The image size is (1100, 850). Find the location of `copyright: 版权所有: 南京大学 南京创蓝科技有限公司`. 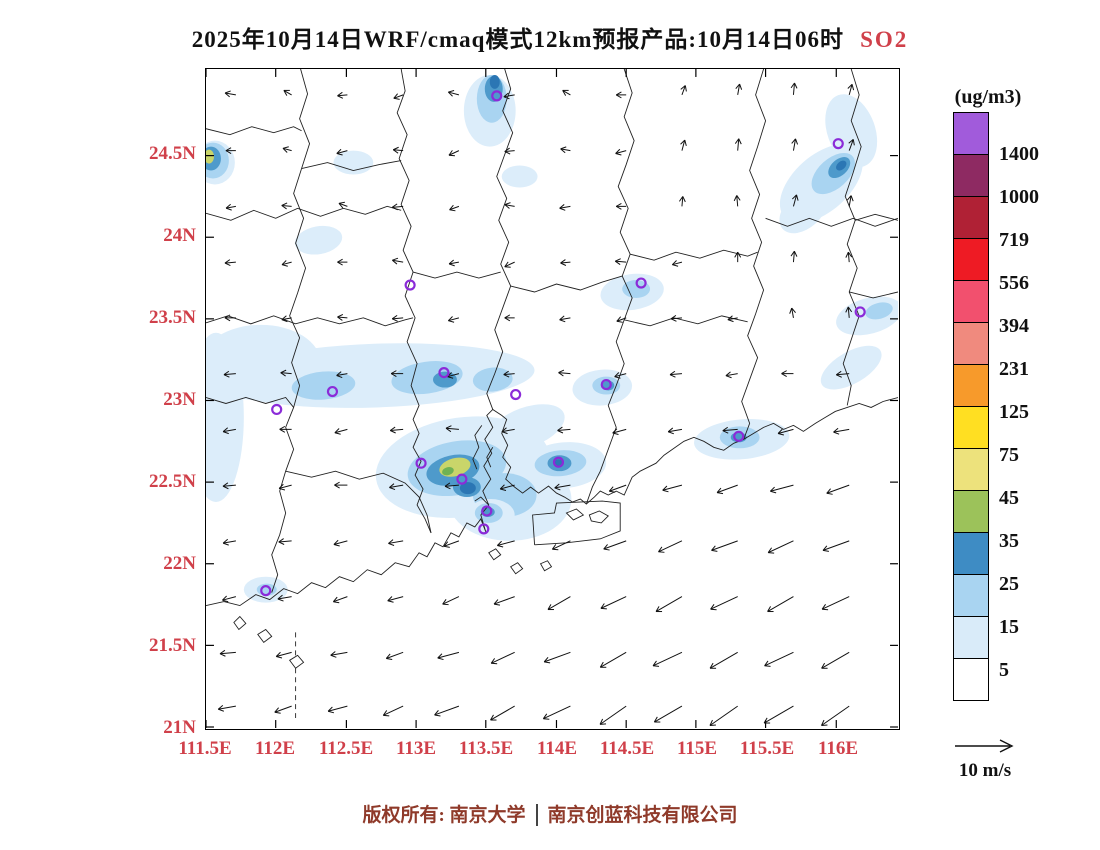

copyright: 版权所有: 南京大学 南京创蓝科技有限公司 is located at coordinates (550, 813).